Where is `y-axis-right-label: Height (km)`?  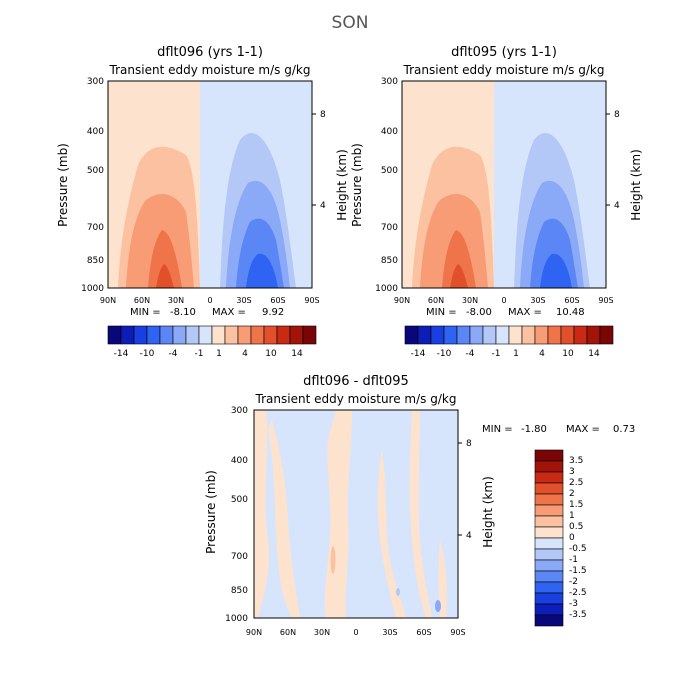
y-axis-right-label: Height (km) is located at coordinates (342, 184).